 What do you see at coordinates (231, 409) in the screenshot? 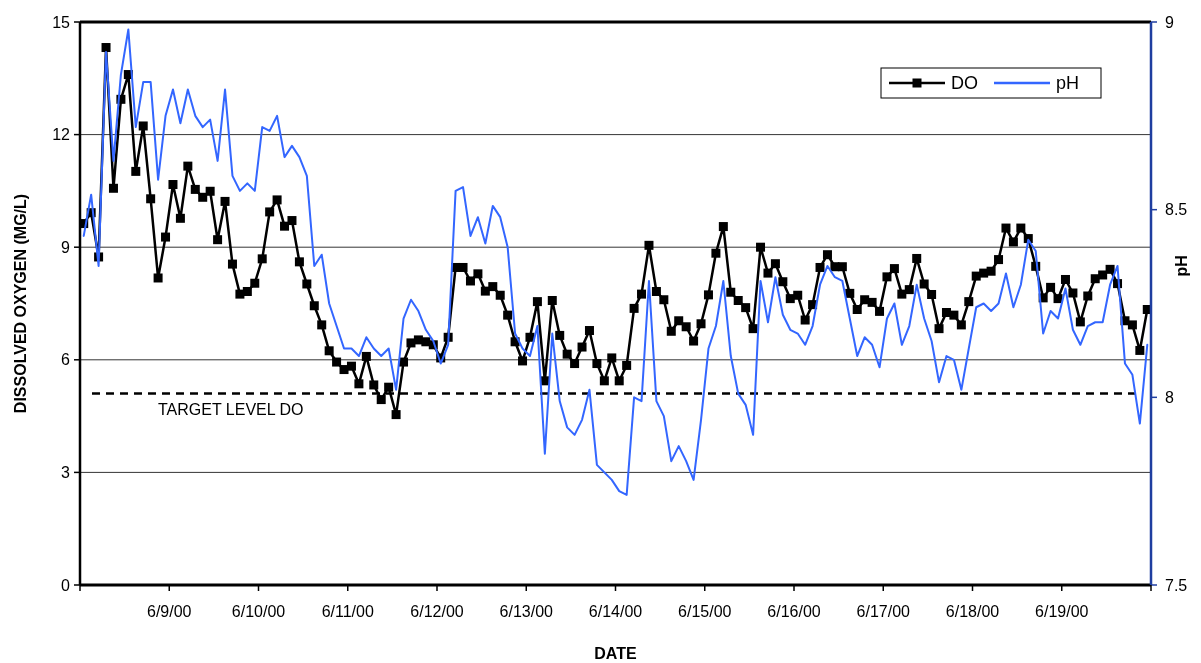
I see `ref-line-label: TARGET LEVEL DO` at bounding box center [231, 409].